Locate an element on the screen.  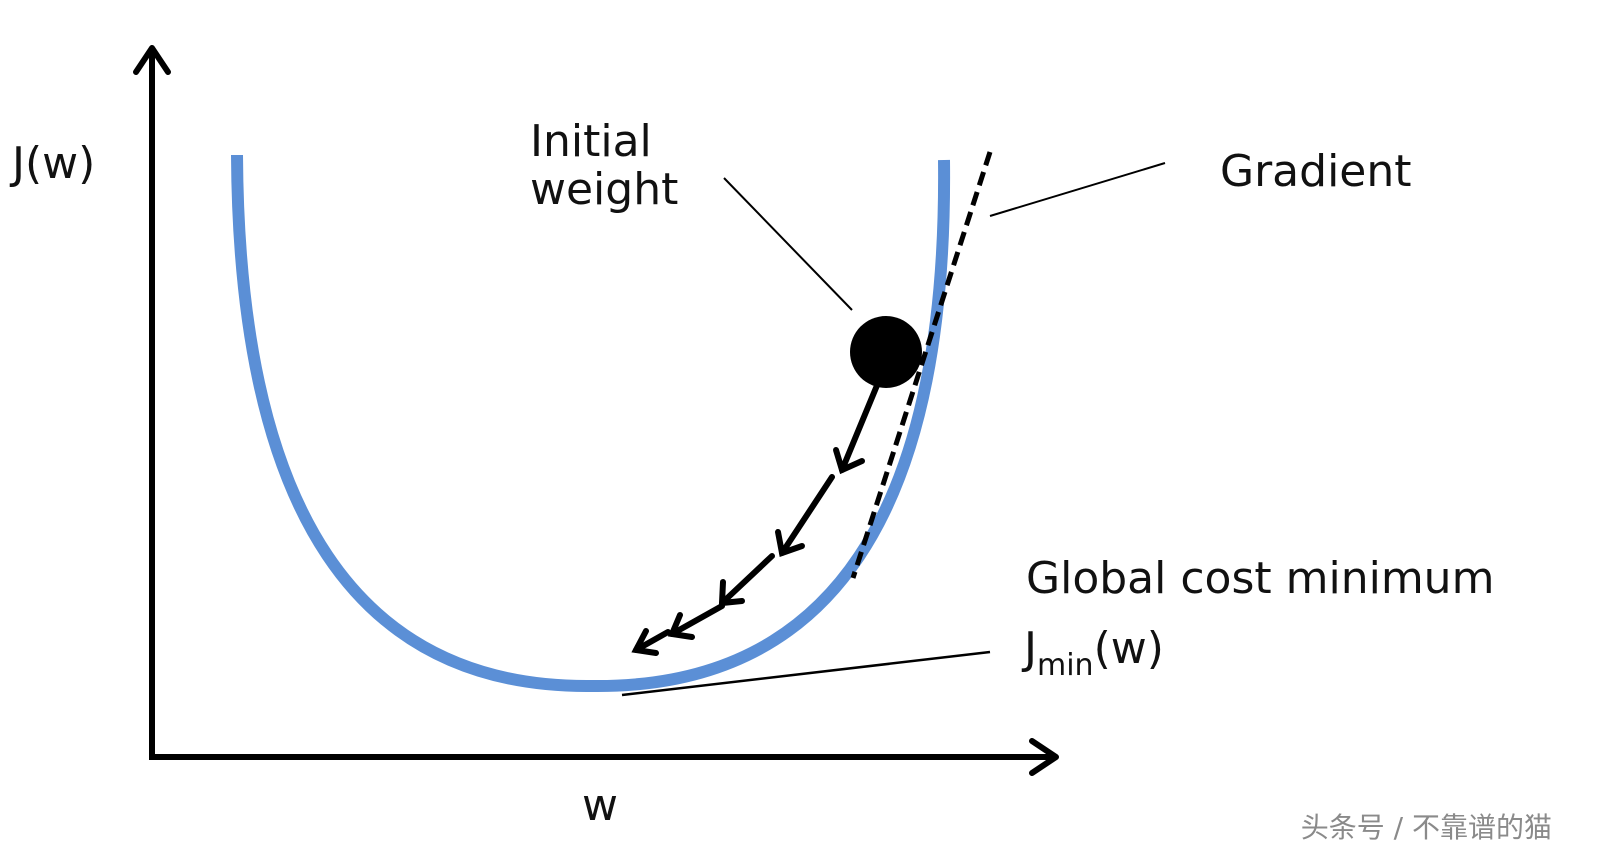
jmin-tail: (w) is located at coordinates (1128, 648).